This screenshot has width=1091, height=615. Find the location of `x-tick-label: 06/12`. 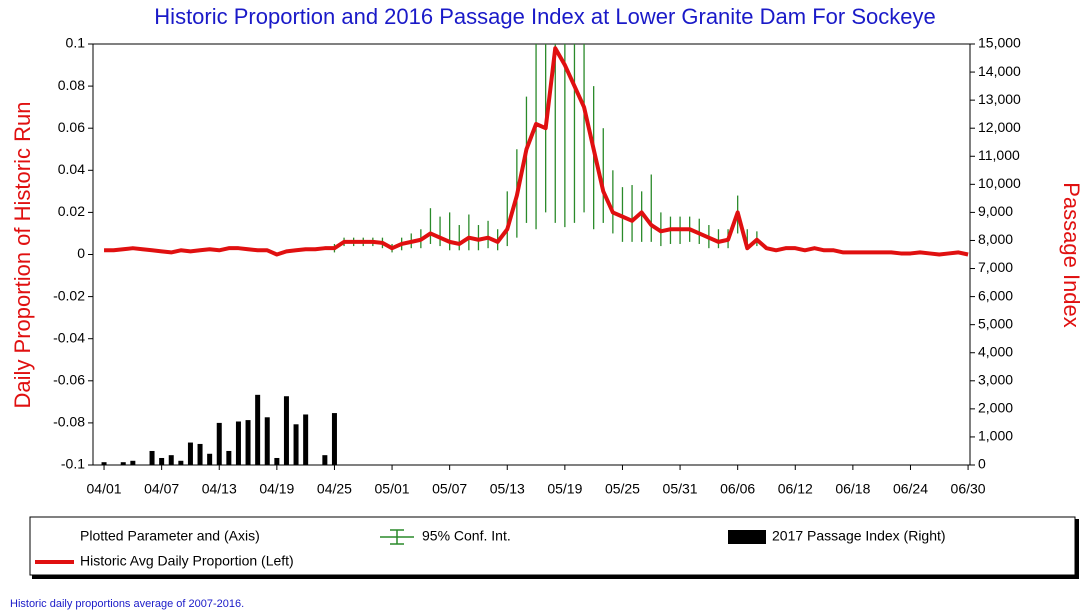

x-tick-label: 06/12 is located at coordinates (795, 489).